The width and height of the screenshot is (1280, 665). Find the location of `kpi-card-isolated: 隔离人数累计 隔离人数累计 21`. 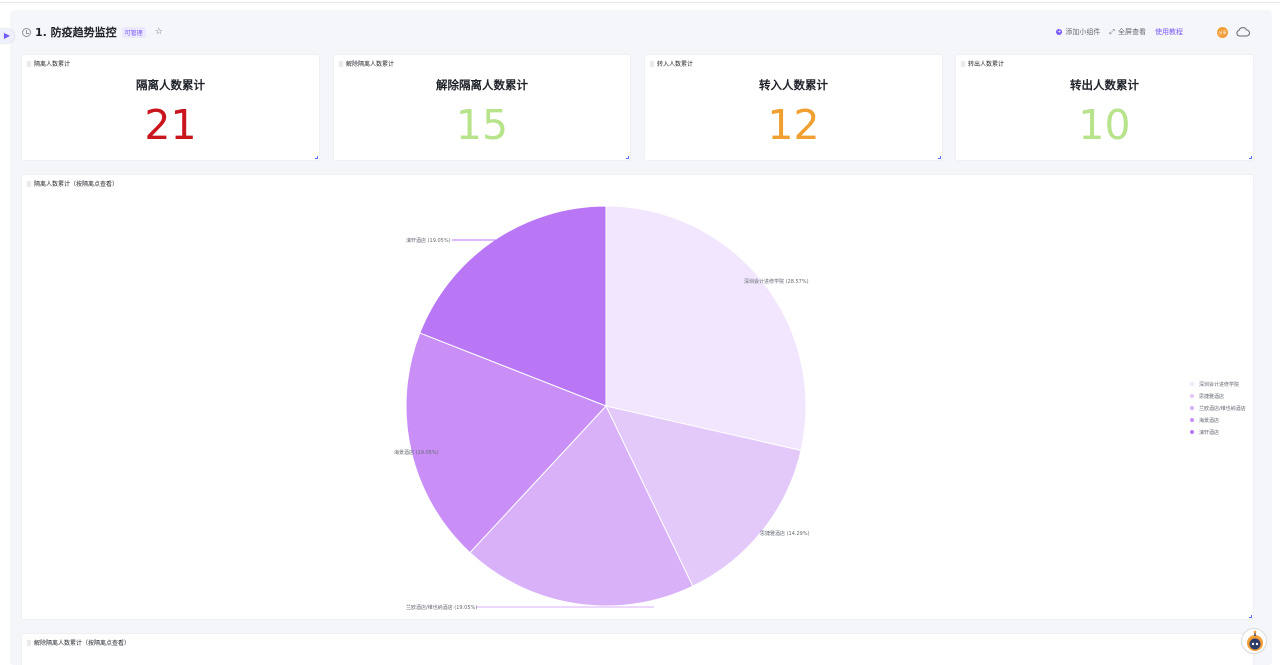

kpi-card-isolated: 隔离人数累计 隔离人数累计 21 is located at coordinates (170, 107).